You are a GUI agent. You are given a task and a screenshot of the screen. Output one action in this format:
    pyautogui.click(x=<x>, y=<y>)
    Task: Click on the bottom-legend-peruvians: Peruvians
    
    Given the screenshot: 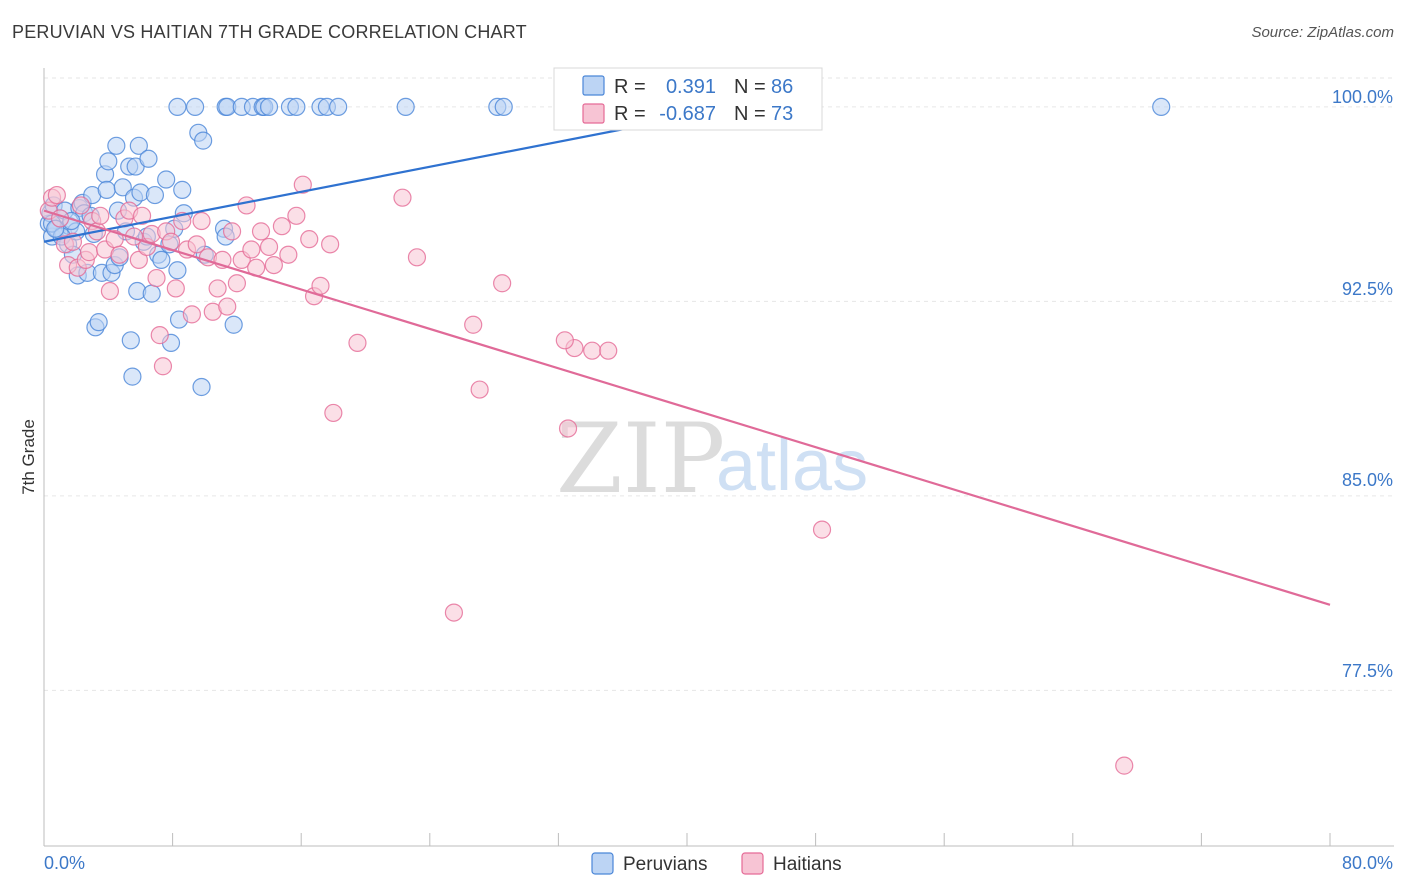 What is the action you would take?
    pyautogui.click(x=665, y=864)
    